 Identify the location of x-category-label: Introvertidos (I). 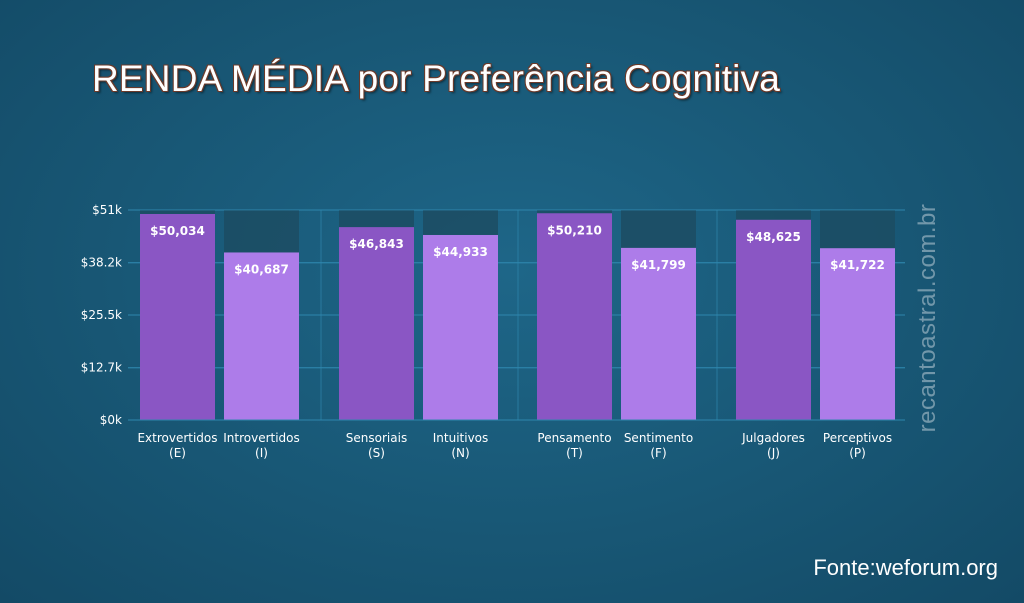
(261, 445).